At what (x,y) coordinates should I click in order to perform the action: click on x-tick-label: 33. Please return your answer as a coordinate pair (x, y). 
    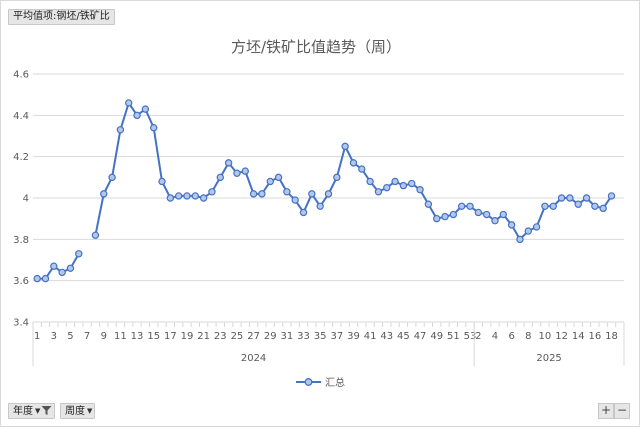
    Looking at the image, I should click on (303, 336).